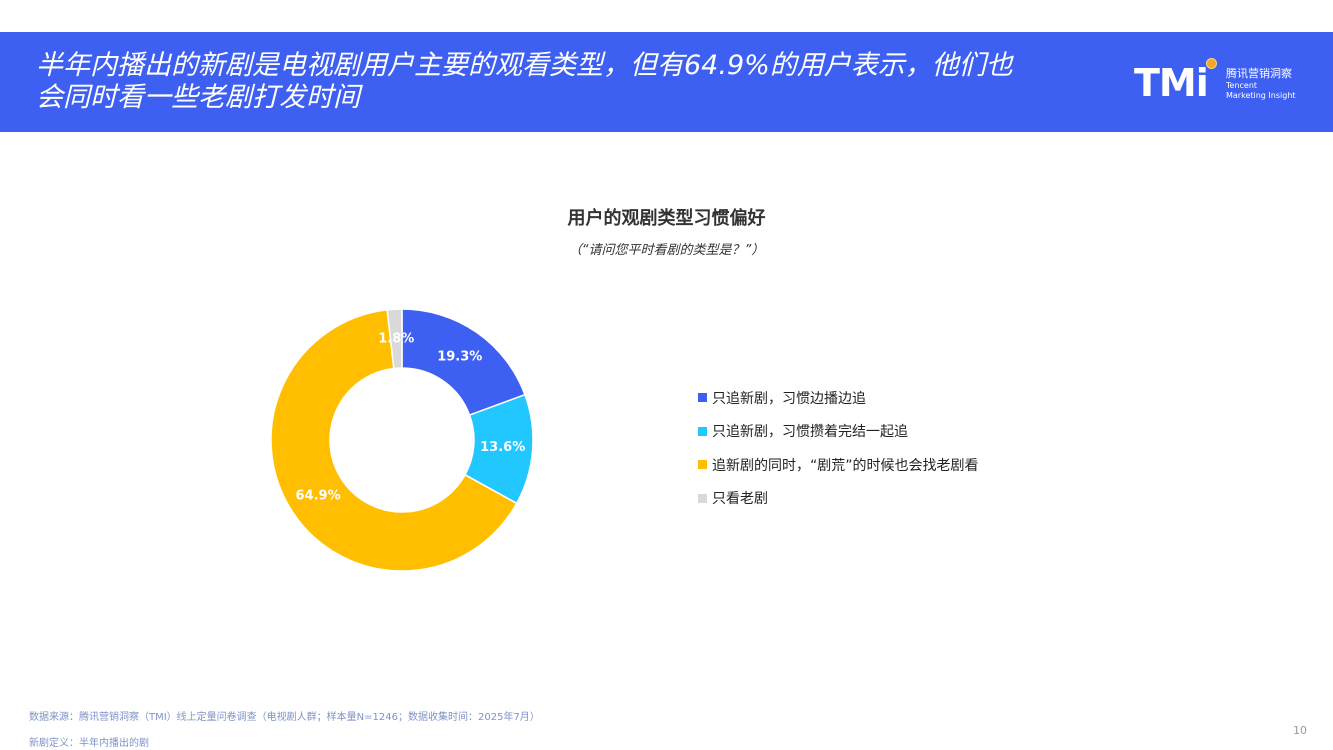 Image resolution: width=1333 pixels, height=750 pixels. What do you see at coordinates (666, 218) in the screenshot?
I see `chart-title: 用户的观剧类型习惯偏好` at bounding box center [666, 218].